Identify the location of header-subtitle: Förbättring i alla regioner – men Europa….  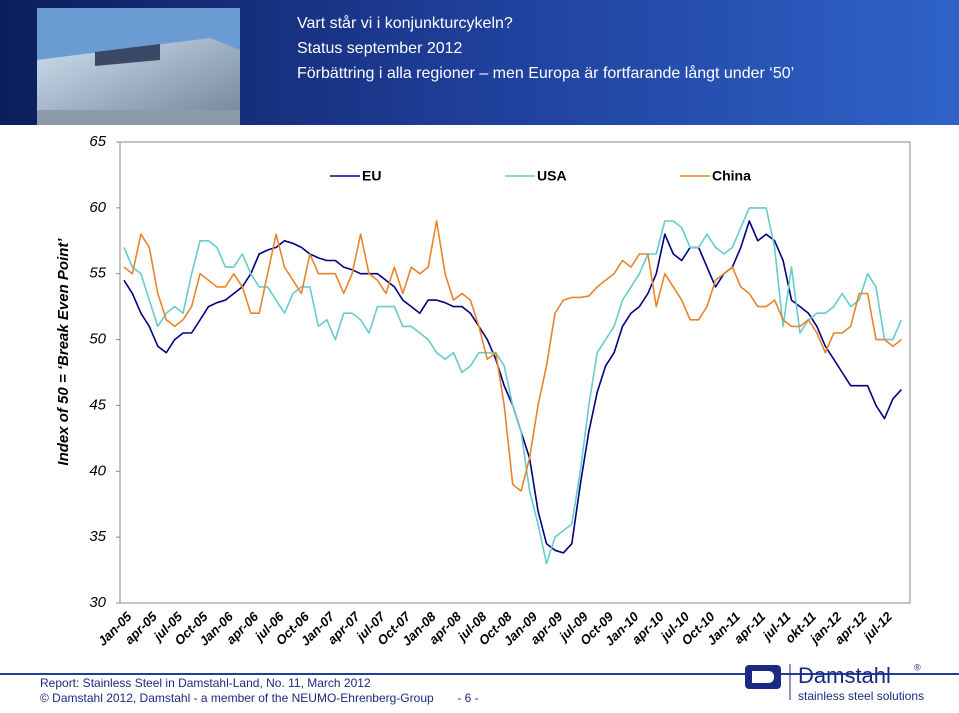
(545, 73).